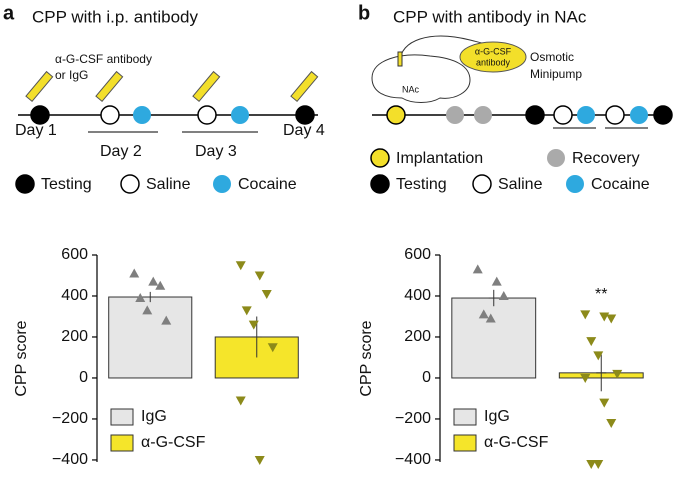  What do you see at coordinates (439, 158) in the screenshot?
I see `legend-label: Implantation` at bounding box center [439, 158].